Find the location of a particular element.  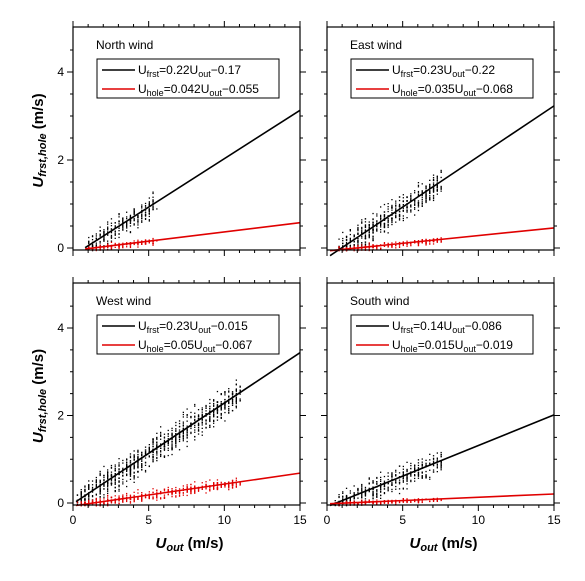

x-tick-label: 10 is located at coordinates (225, 520).